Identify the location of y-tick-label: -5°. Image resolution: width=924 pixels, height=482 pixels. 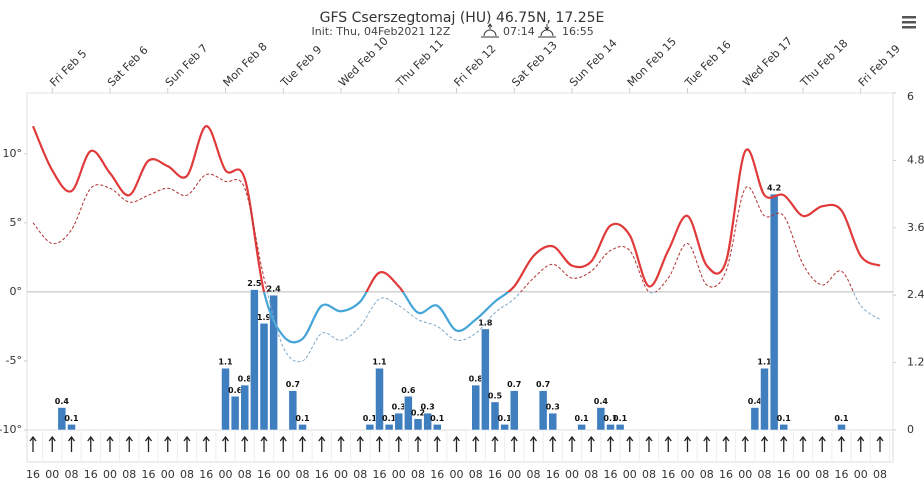
(14, 360).